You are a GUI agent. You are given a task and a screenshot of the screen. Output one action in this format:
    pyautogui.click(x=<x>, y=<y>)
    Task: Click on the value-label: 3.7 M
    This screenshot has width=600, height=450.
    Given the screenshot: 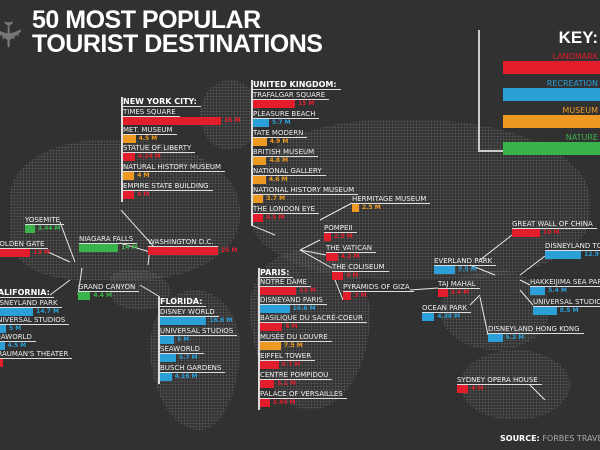 What is the action you would take?
    pyautogui.click(x=276, y=198)
    